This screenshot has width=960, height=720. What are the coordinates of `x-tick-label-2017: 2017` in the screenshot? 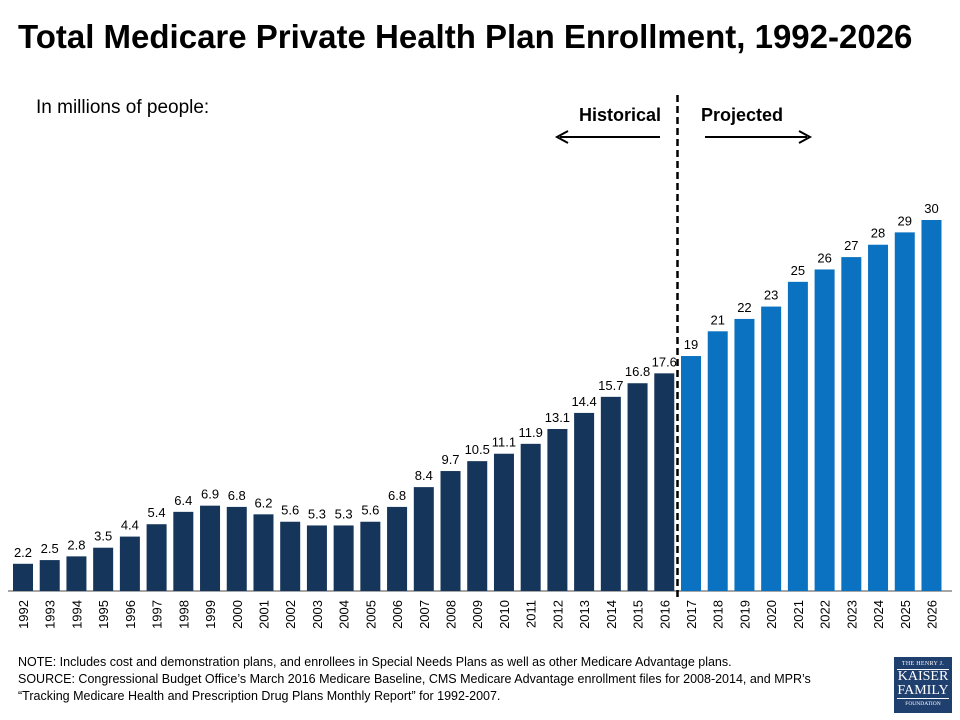 It's located at (691, 614).